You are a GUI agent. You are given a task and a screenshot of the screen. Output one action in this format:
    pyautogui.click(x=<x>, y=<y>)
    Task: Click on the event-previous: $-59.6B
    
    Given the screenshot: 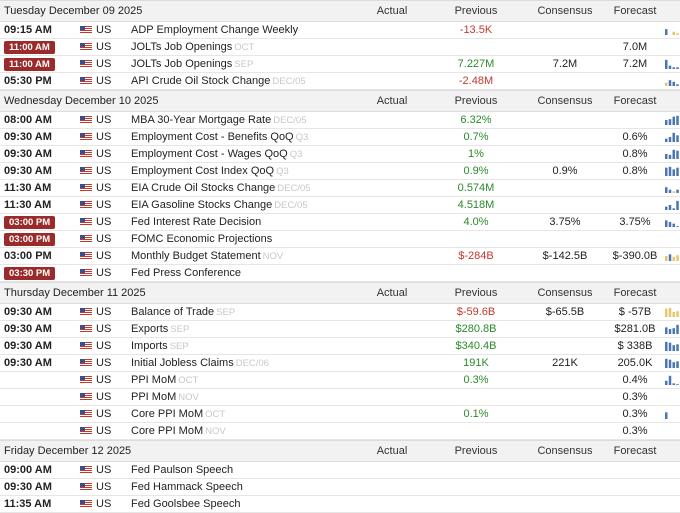 What is the action you would take?
    pyautogui.click(x=476, y=312)
    